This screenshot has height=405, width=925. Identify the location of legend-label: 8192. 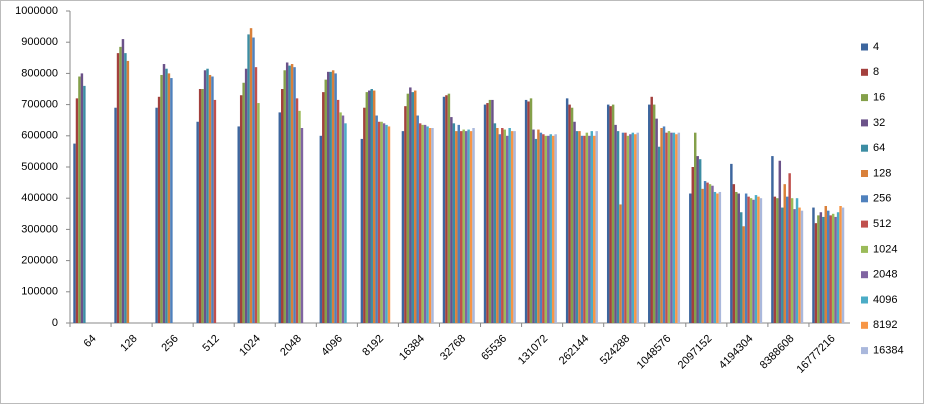
(885, 325).